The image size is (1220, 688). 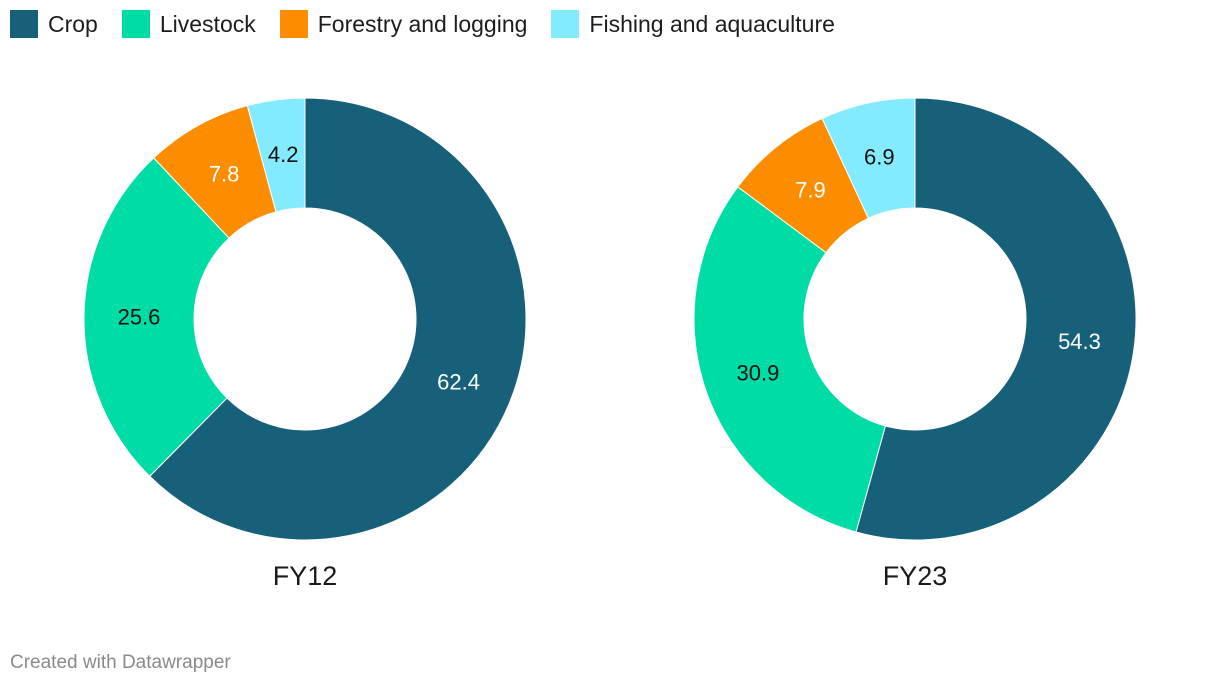 I want to click on legend-swatch-crop, so click(x=24, y=24).